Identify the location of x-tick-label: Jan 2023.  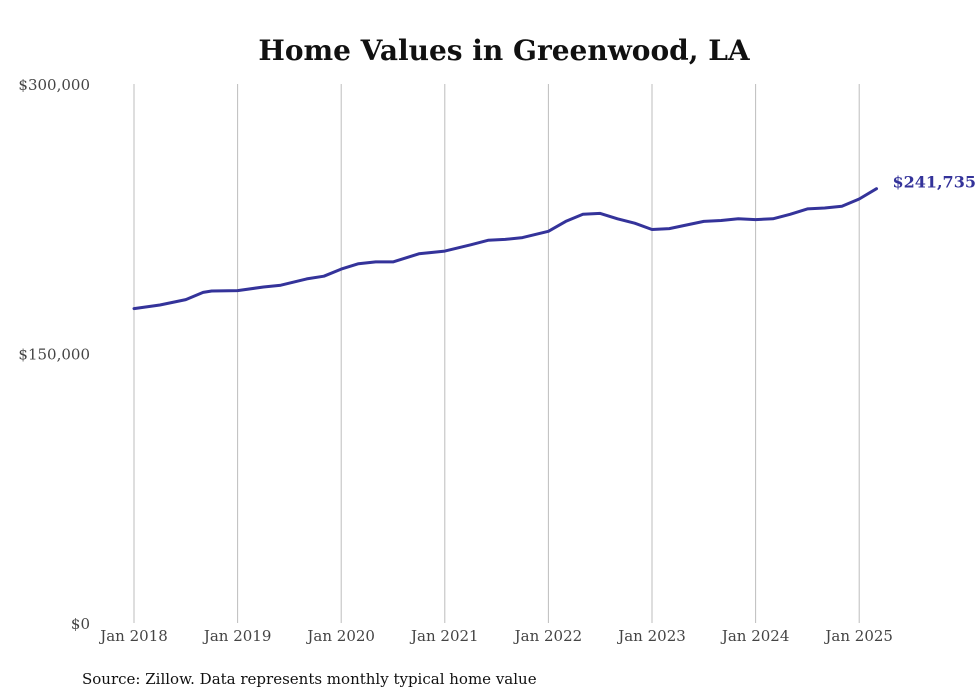
(651, 636).